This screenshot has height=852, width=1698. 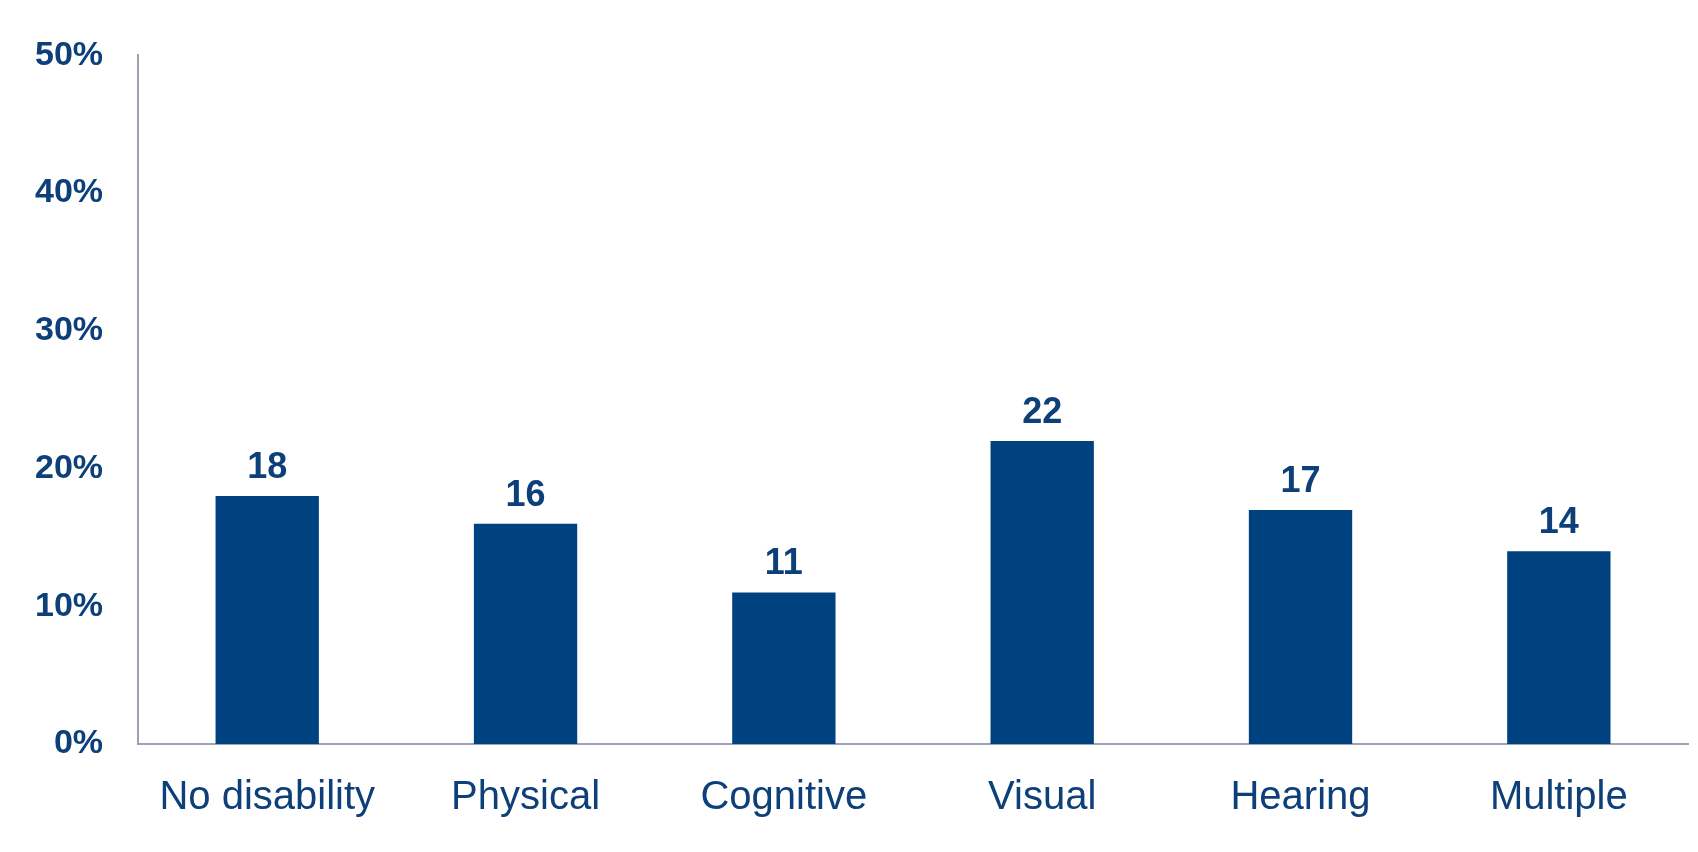 I want to click on data-label: 18, so click(x=267, y=466).